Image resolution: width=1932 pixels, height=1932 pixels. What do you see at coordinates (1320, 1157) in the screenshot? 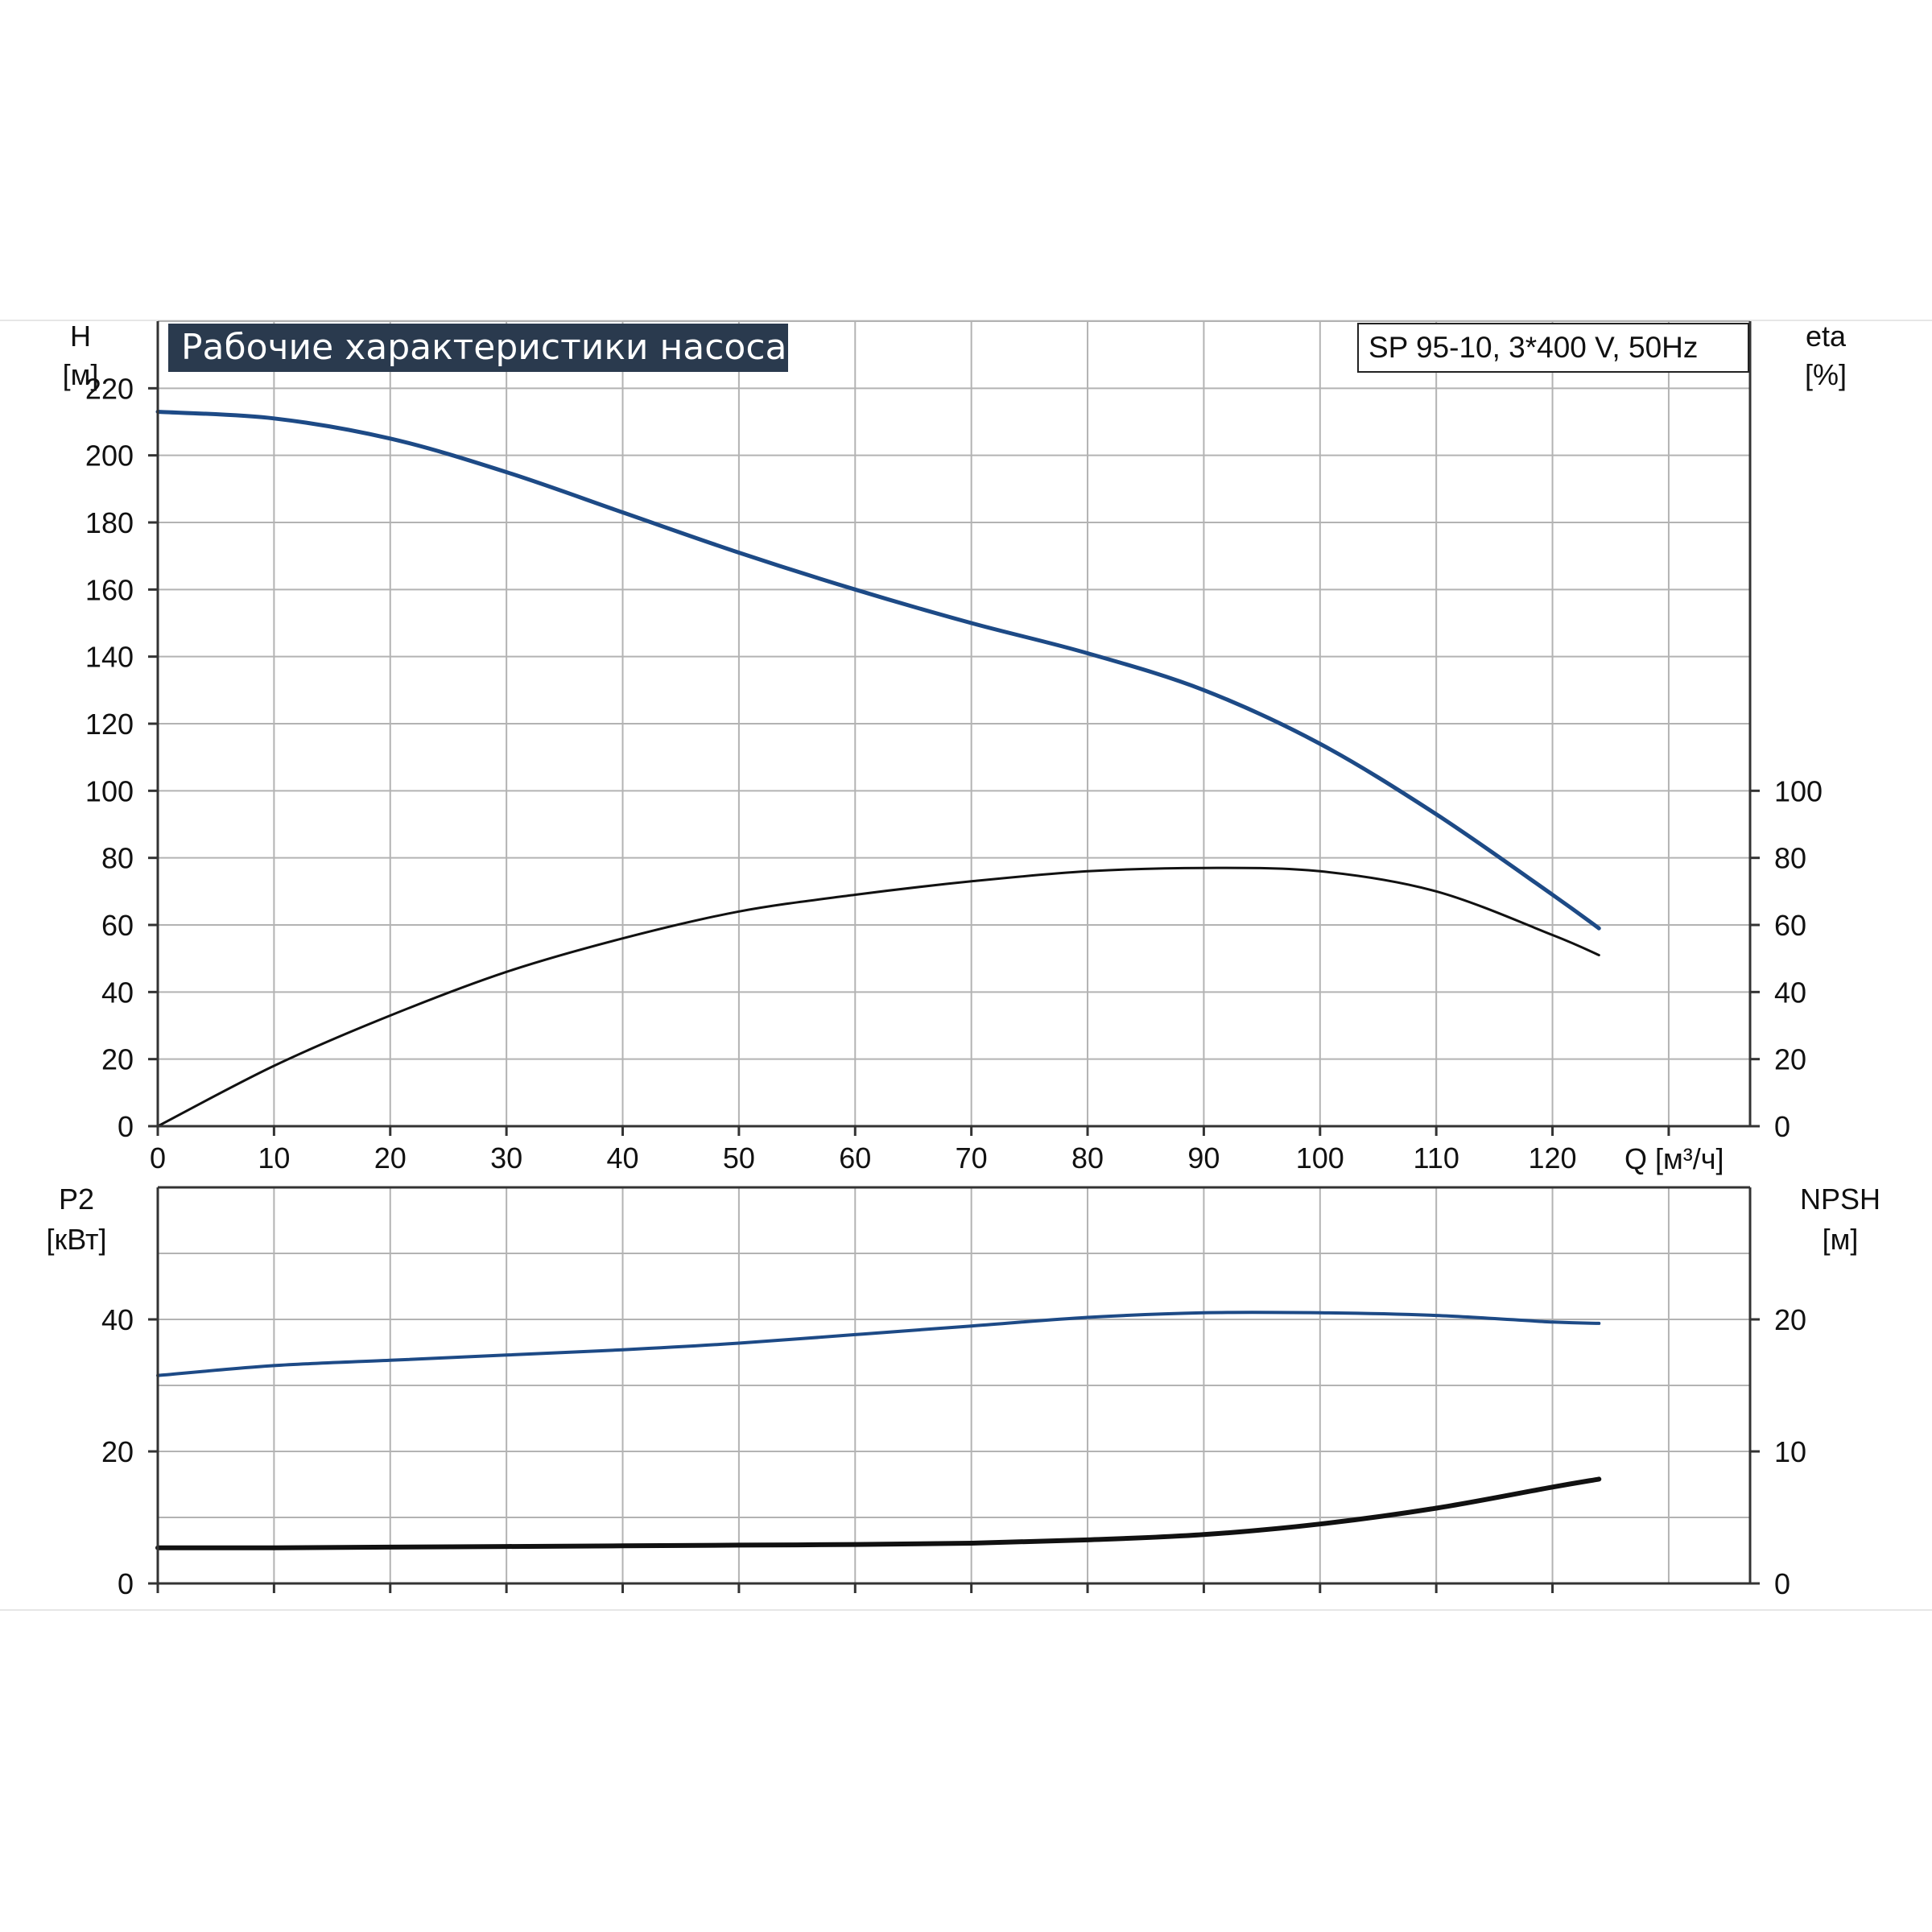
I see `x-tick-label: 100` at bounding box center [1320, 1157].